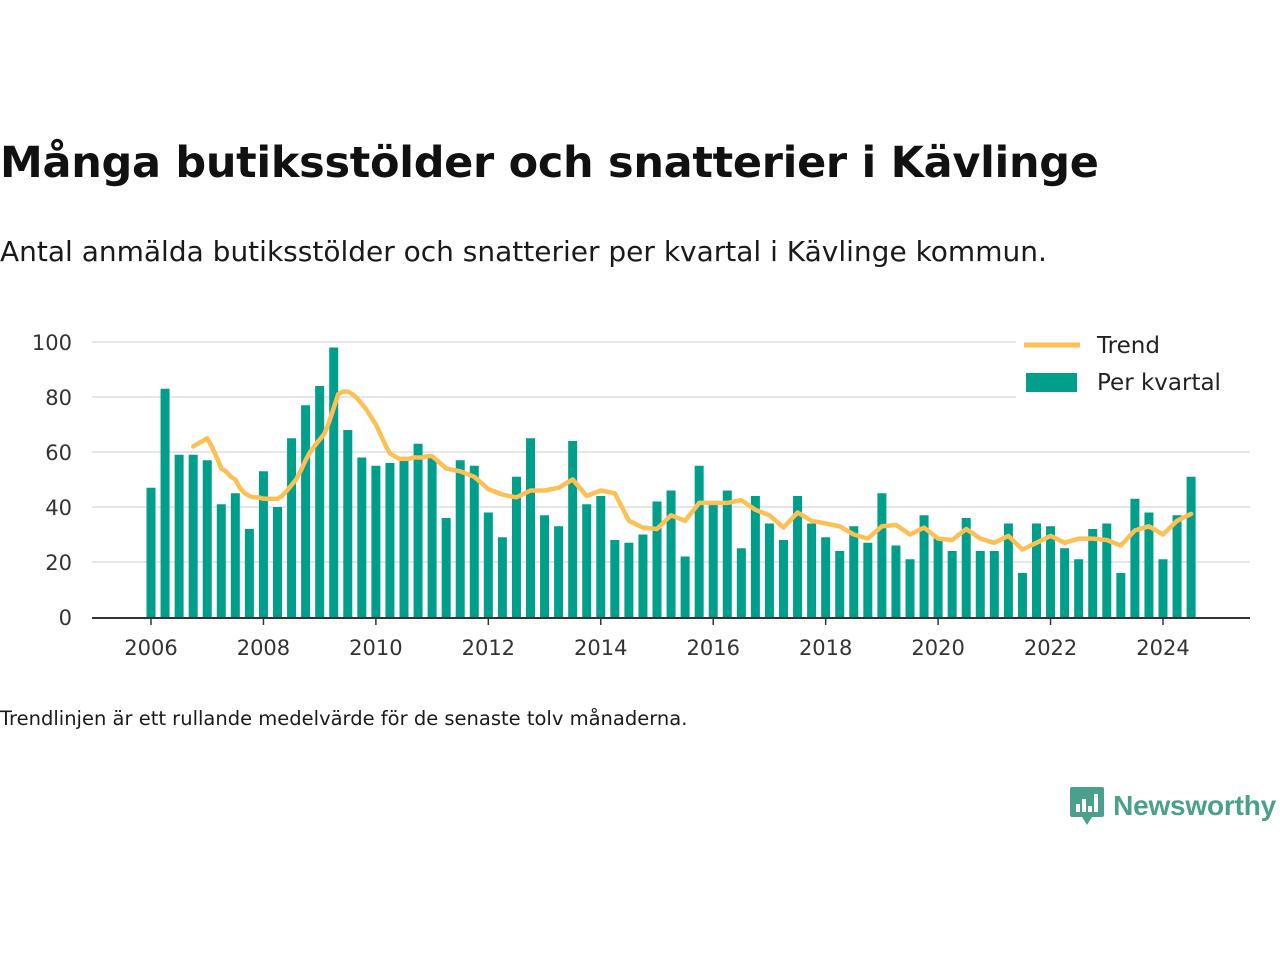 The height and width of the screenshot is (960, 1280). Describe the element at coordinates (292, 527) in the screenshot. I see `bar-2008-q3` at that location.